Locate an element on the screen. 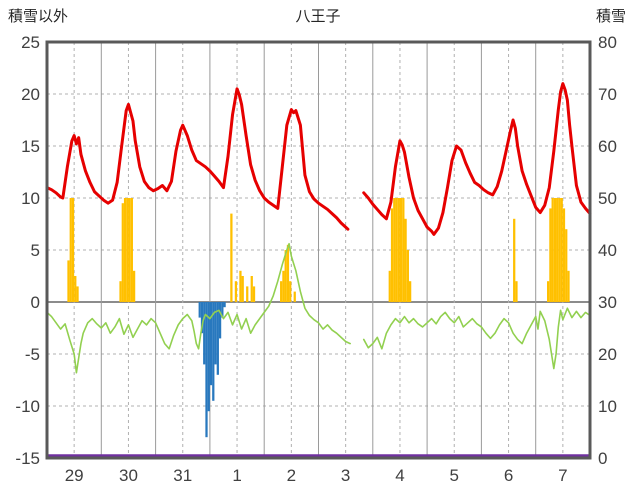  x-axis-day-label: 4 is located at coordinates (399, 475).